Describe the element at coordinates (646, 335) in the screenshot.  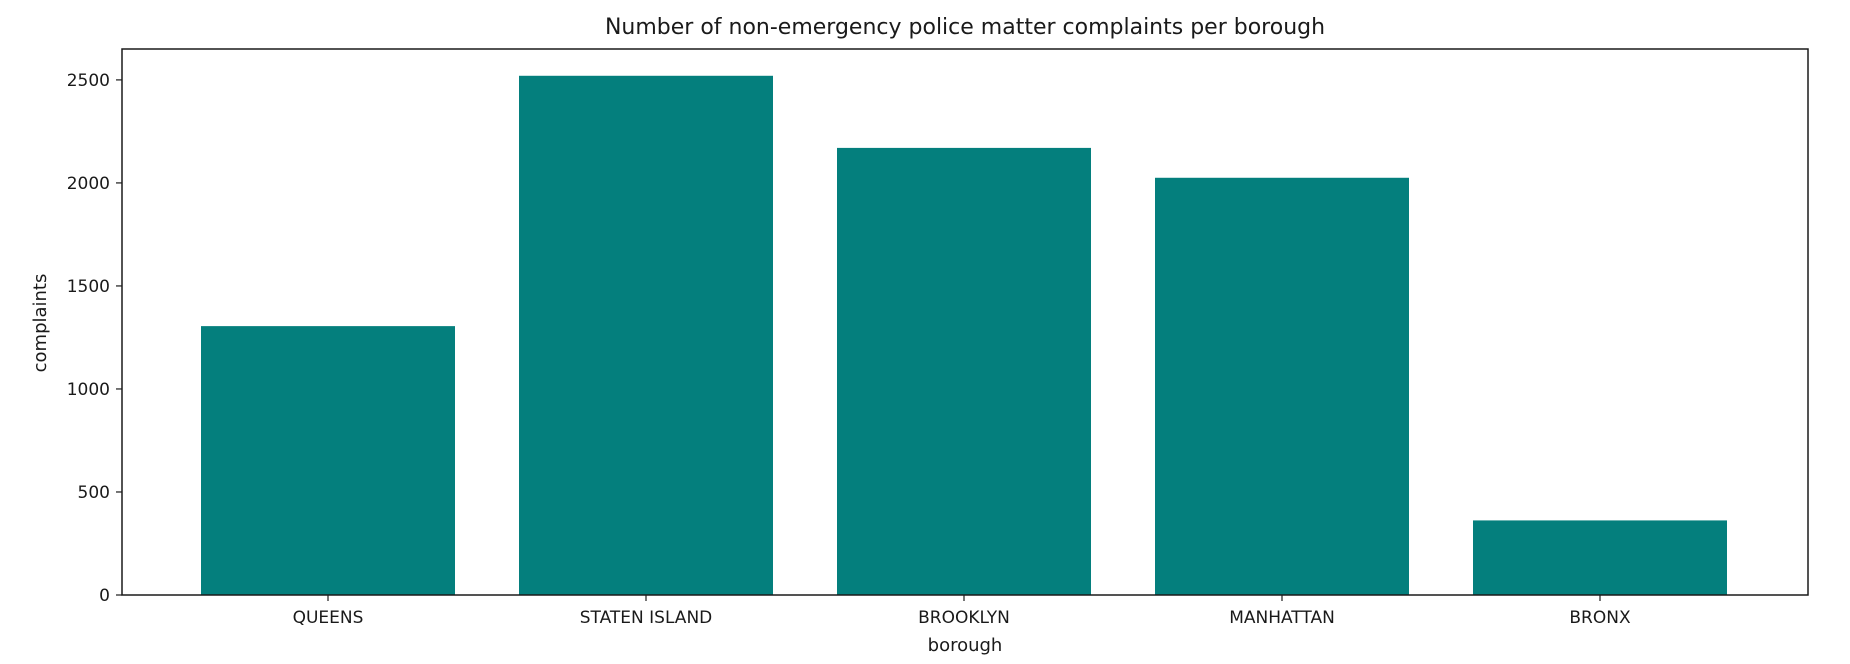
I see `bar-staten-island` at that location.